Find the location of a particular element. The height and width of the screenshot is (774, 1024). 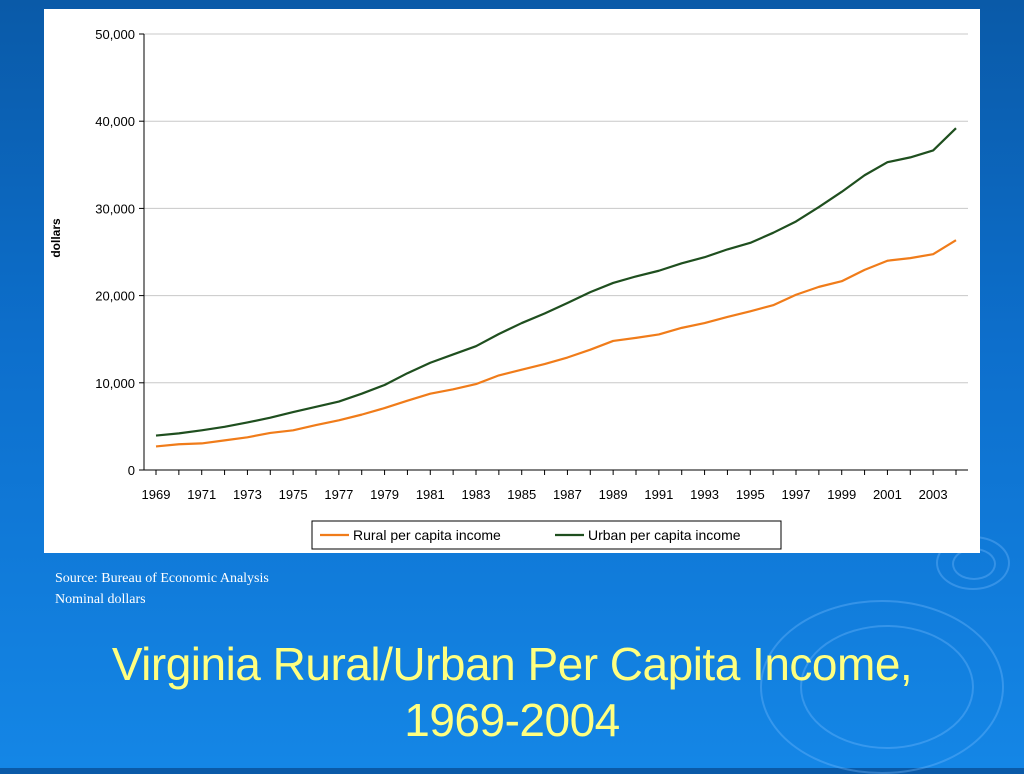

x-tick-label: 1979 is located at coordinates (384, 494).